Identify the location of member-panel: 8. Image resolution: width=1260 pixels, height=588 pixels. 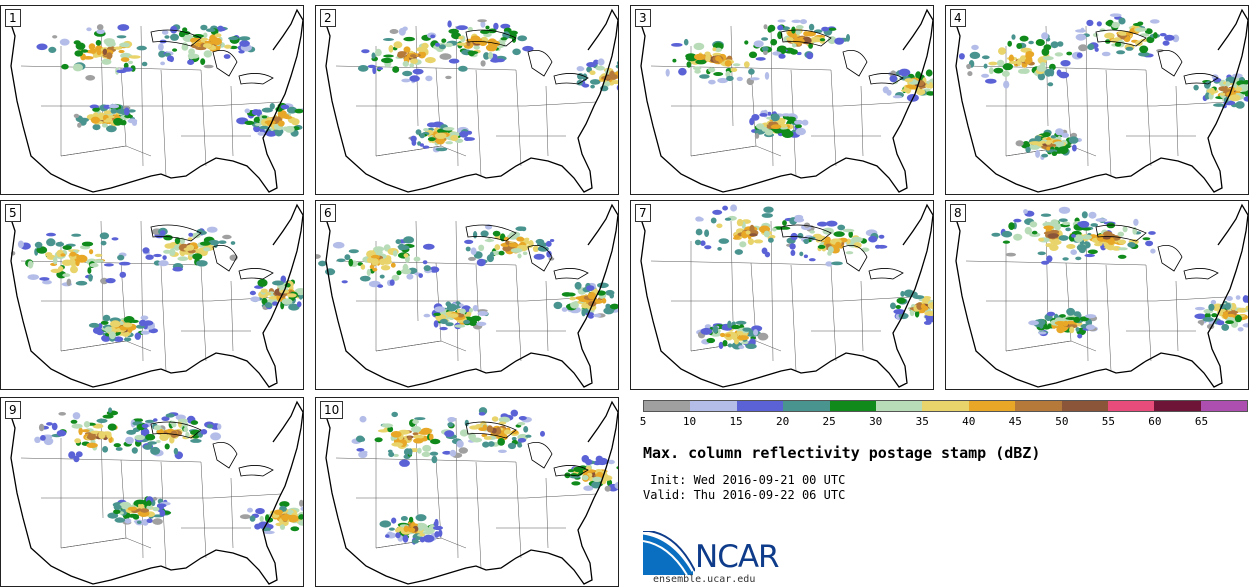
(1097, 295).